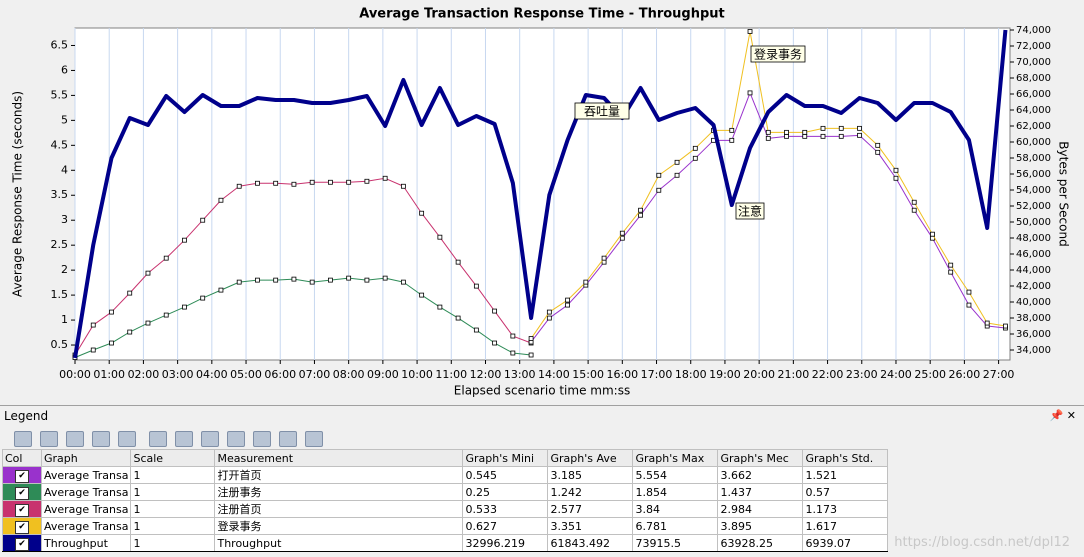  I want to click on legend-cell: 打开首页, so click(339, 475).